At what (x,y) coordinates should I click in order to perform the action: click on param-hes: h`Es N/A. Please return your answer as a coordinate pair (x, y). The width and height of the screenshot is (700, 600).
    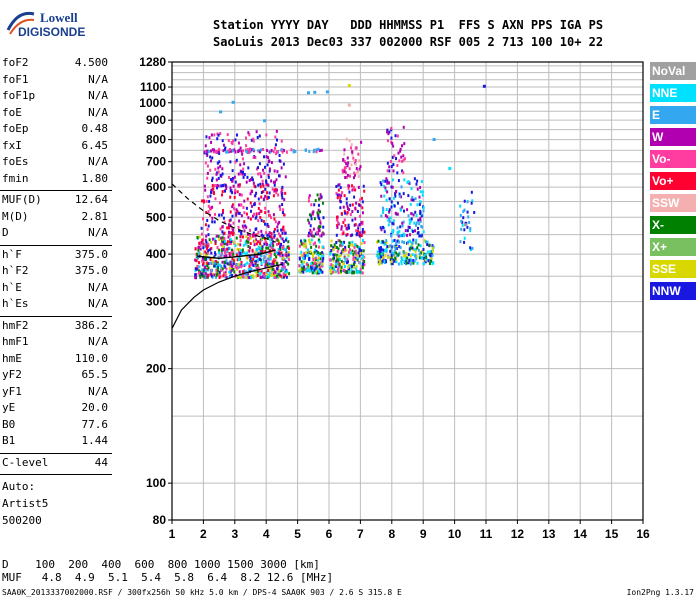
    Looking at the image, I should click on (55, 305).